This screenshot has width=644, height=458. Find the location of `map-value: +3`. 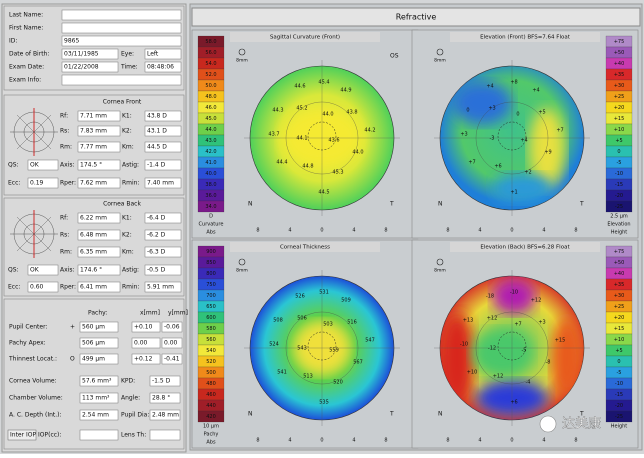

map-value: +3 is located at coordinates (491, 109).